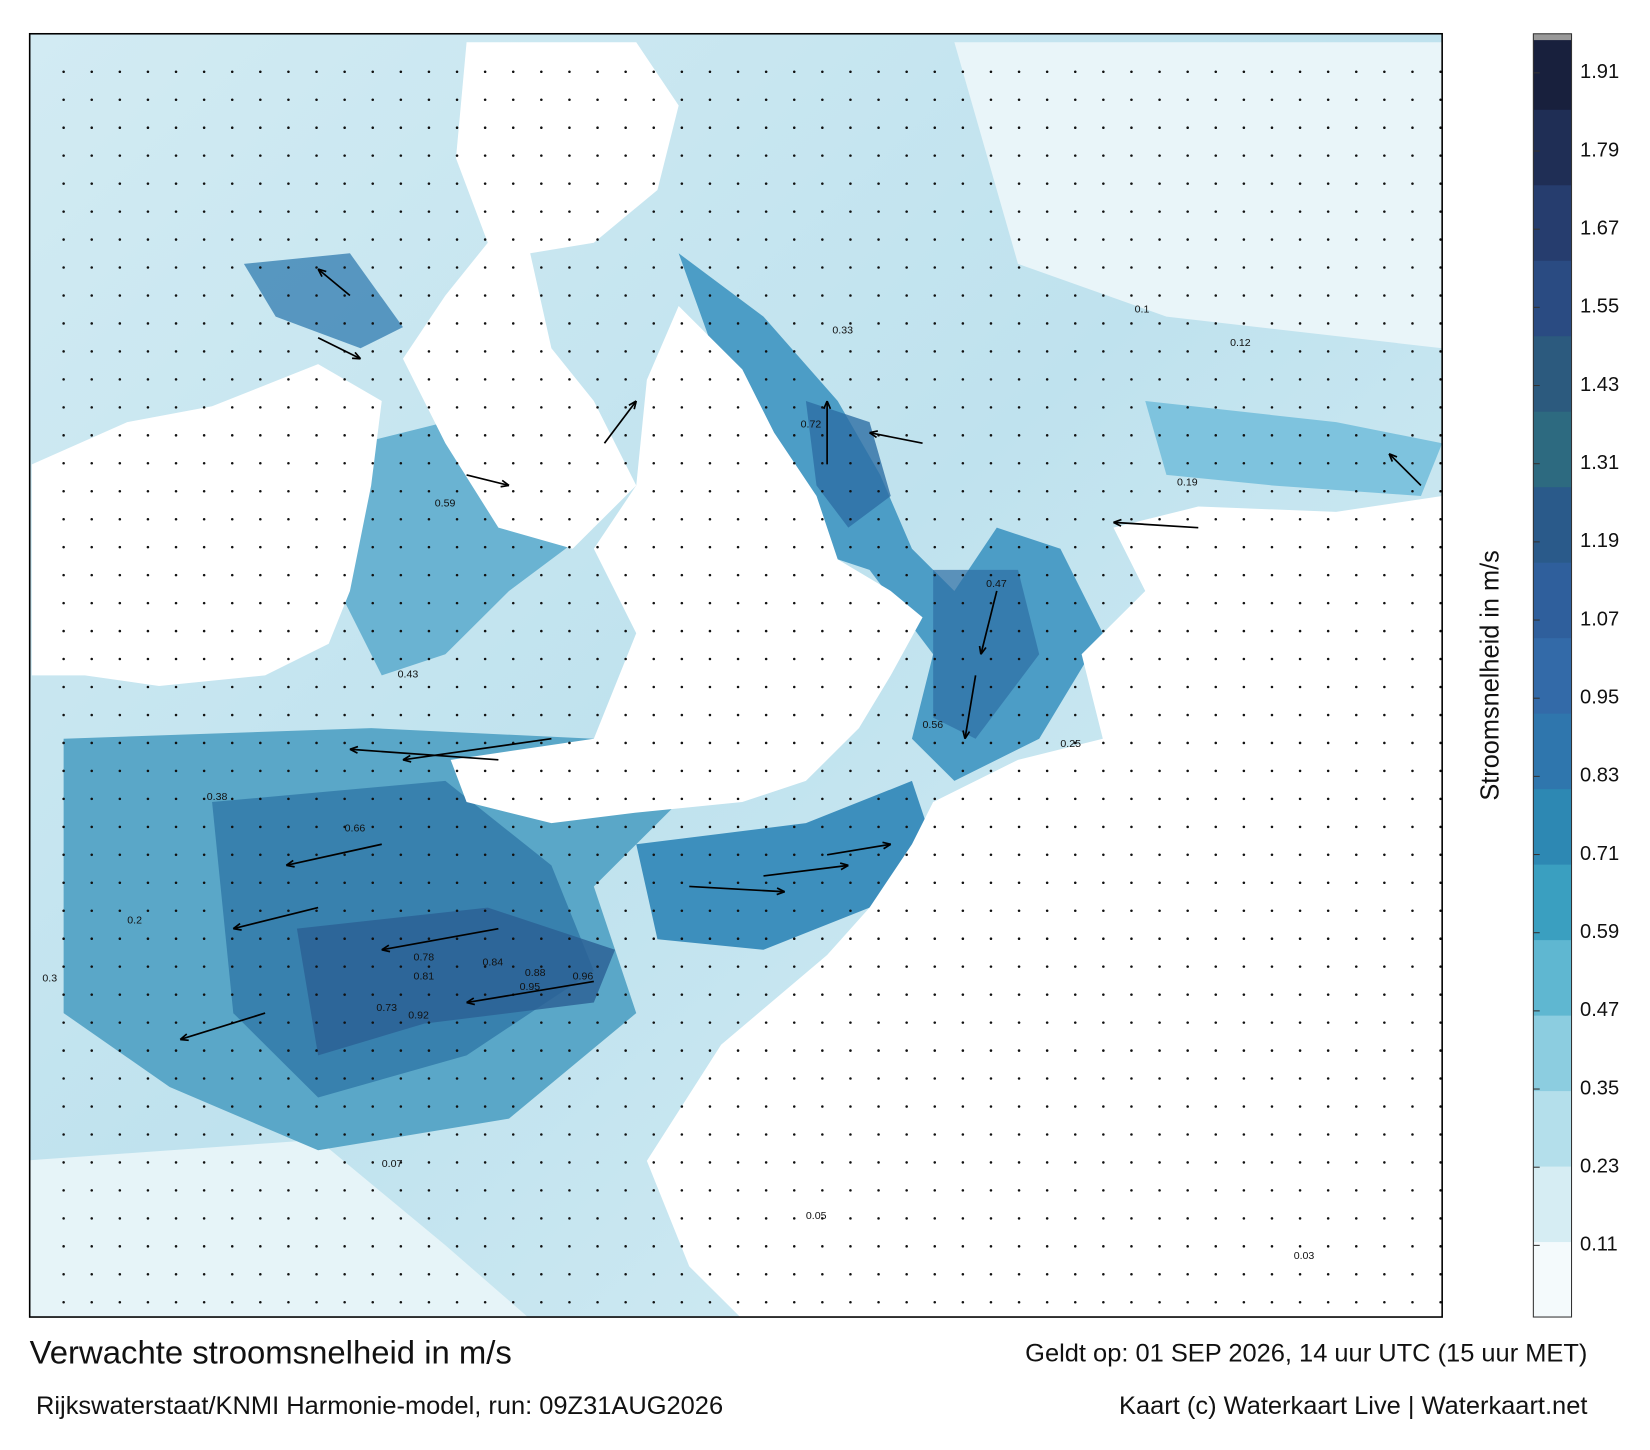 This screenshot has width=1650, height=1450. Describe the element at coordinates (986, 654) in the screenshot. I see `channel` at that location.